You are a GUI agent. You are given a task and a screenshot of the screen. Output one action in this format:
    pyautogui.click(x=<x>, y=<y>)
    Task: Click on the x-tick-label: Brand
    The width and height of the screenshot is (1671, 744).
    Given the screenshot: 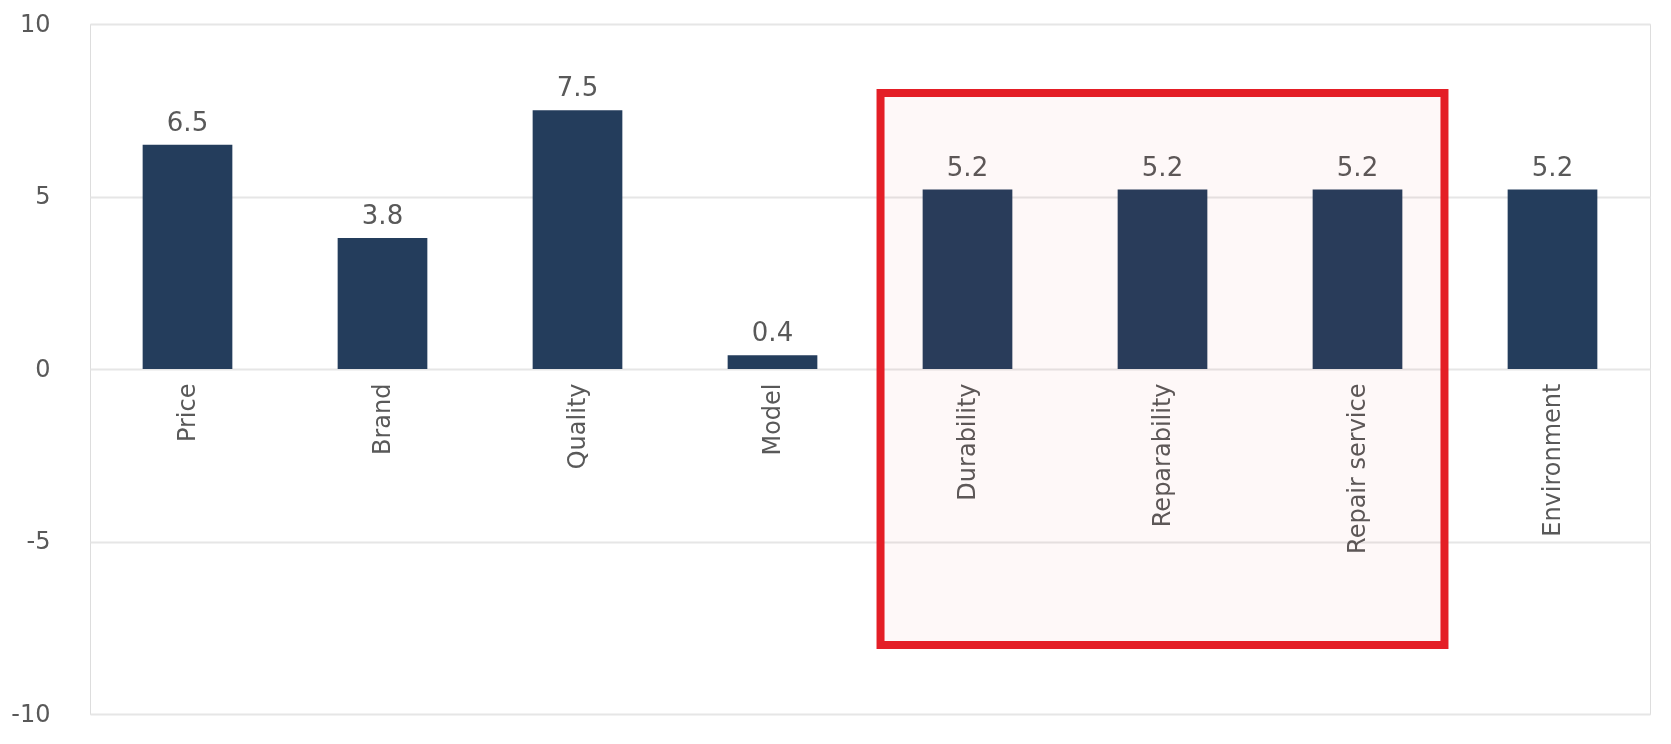 What is the action you would take?
    pyautogui.click(x=381, y=419)
    